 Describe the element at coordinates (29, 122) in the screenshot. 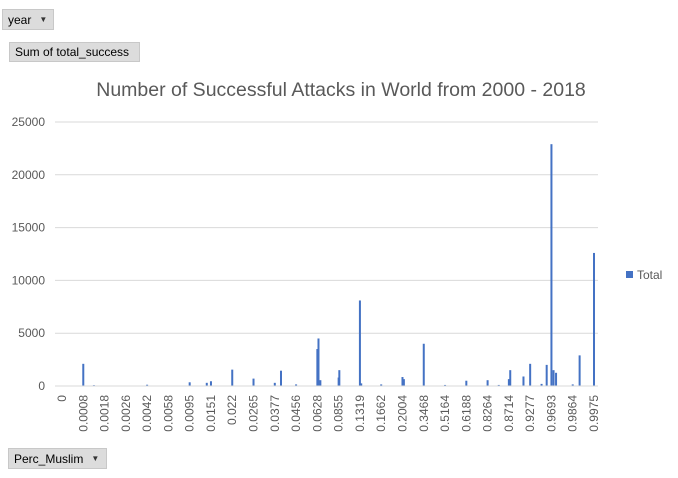

I see `y-tick-label: 25000` at that location.